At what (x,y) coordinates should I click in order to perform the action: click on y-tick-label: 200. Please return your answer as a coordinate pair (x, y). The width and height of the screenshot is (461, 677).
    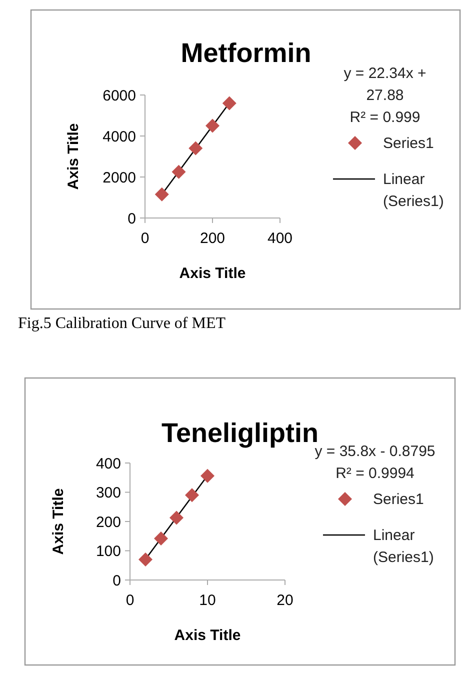
    Looking at the image, I should click on (108, 522).